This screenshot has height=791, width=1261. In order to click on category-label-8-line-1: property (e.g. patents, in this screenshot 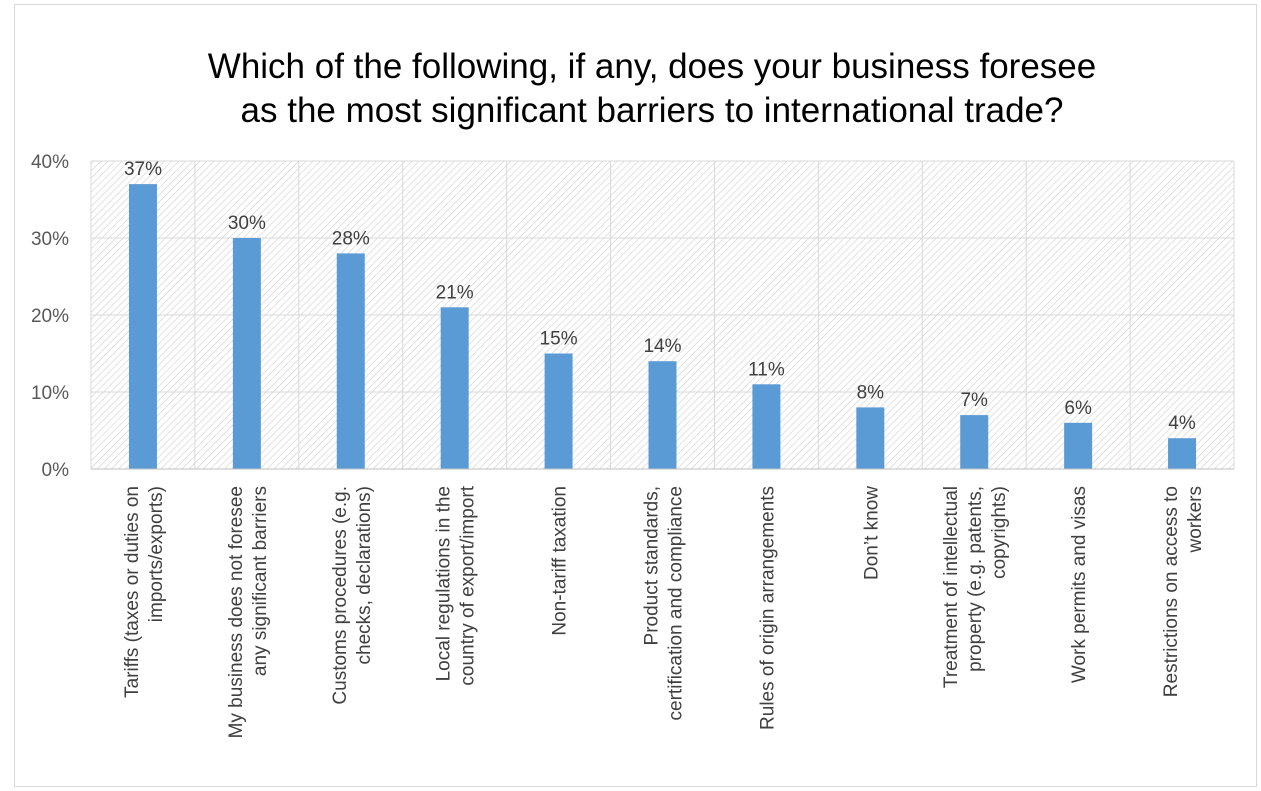, I will do `click(975, 579)`.